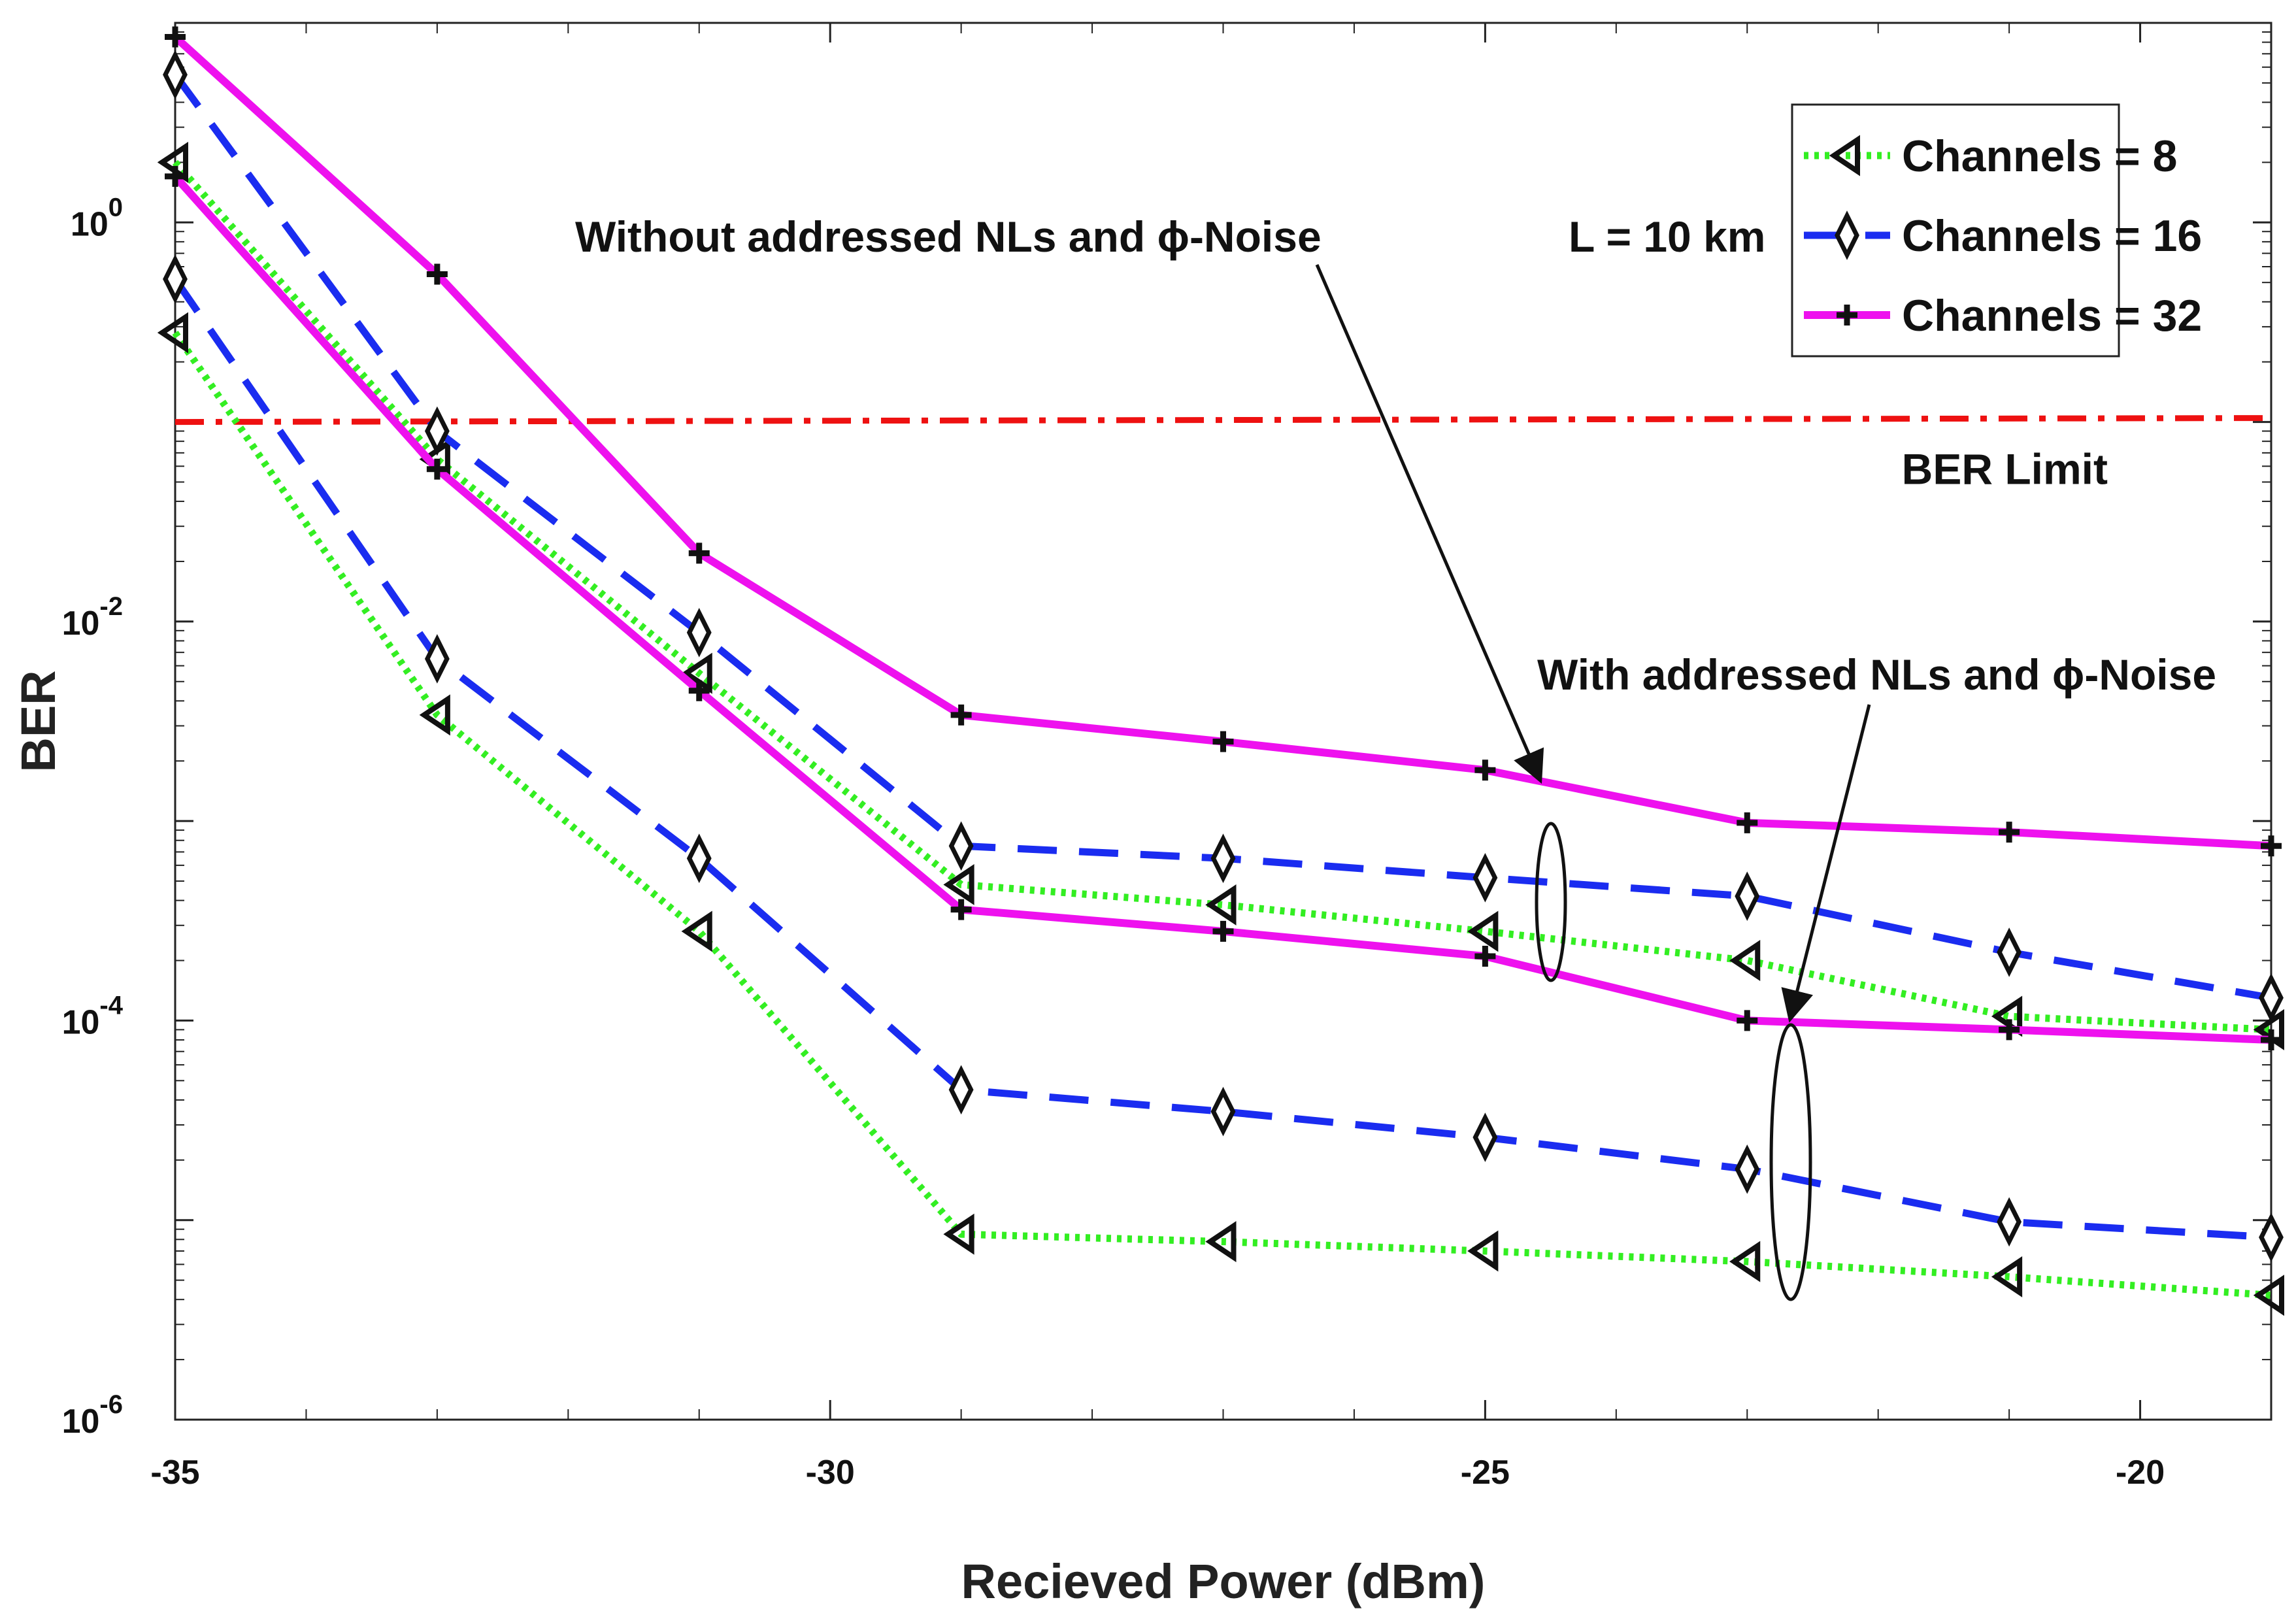 The width and height of the screenshot is (2296, 1619). I want to click on arrow-with-compensation, so click(1826, 863).